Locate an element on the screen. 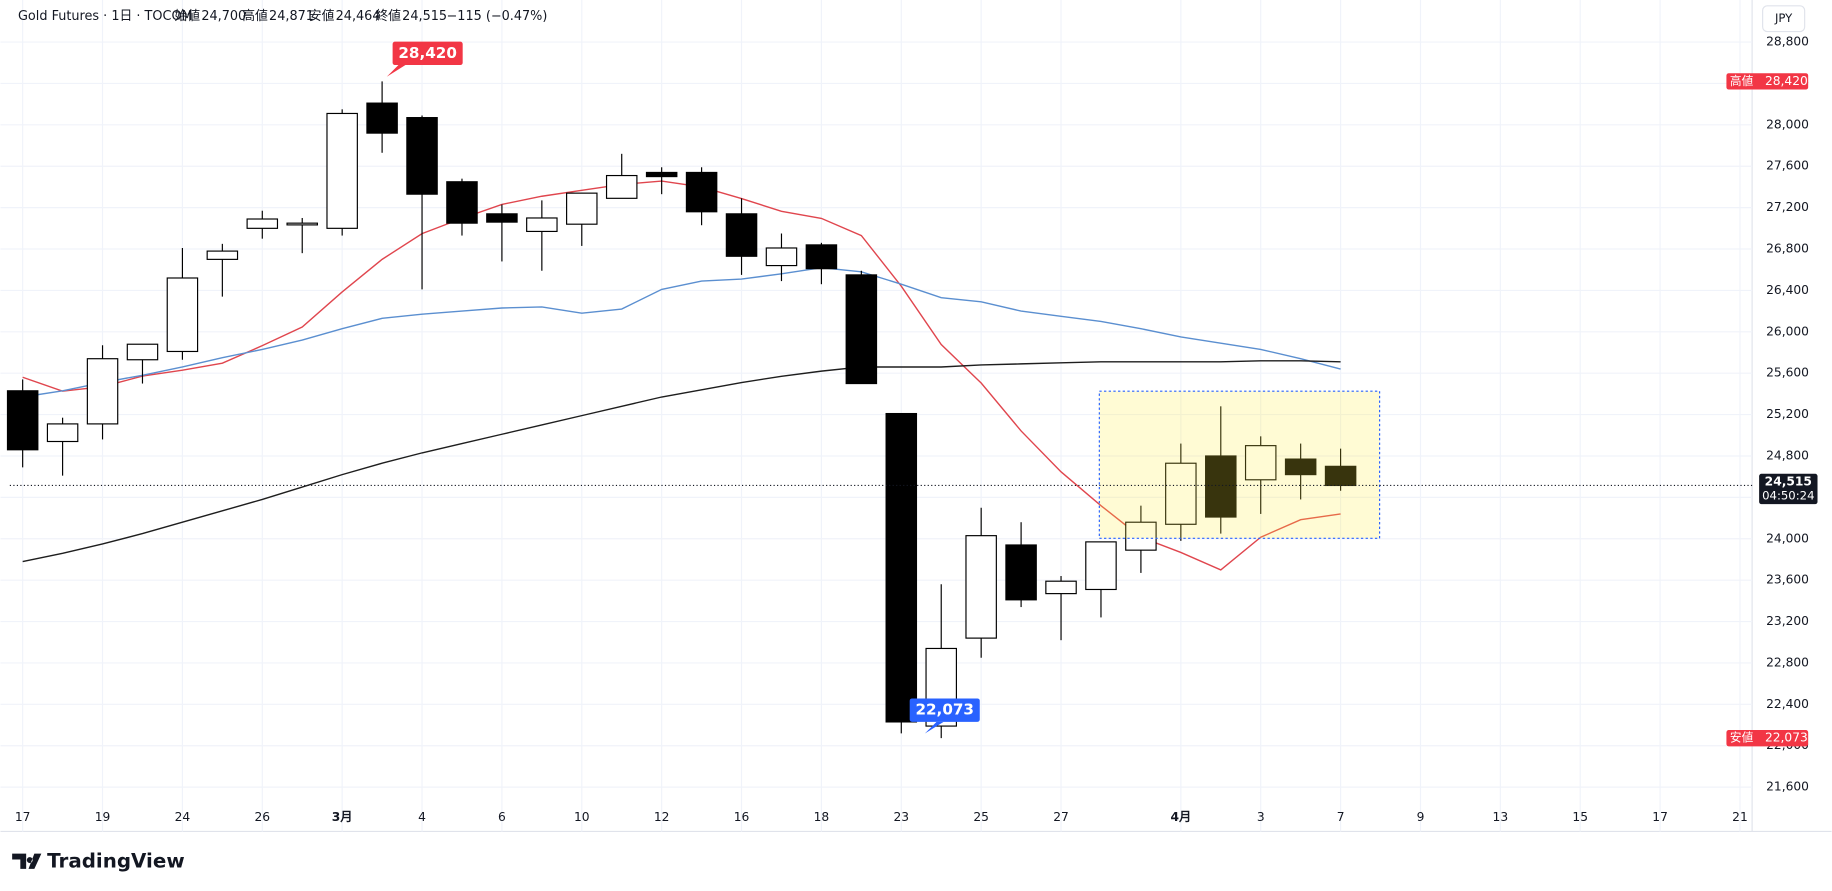  x-tick-label: 19 is located at coordinates (103, 817).